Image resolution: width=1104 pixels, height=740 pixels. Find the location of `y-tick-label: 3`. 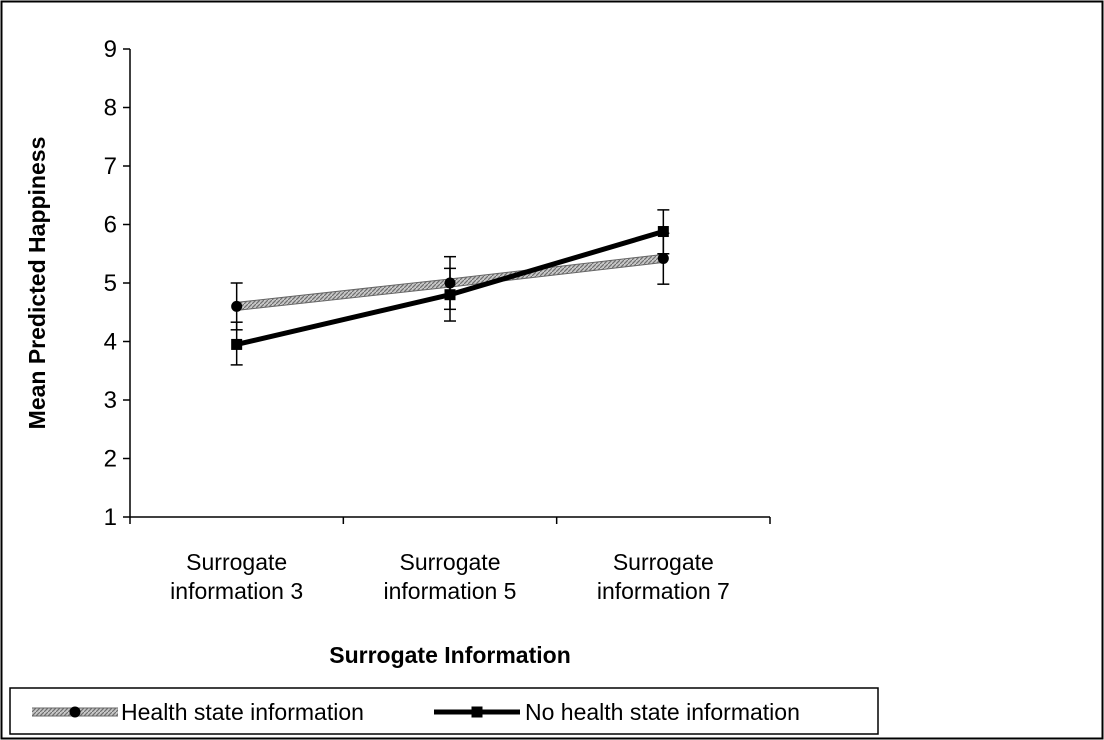

y-tick-label: 3 is located at coordinates (110, 400).